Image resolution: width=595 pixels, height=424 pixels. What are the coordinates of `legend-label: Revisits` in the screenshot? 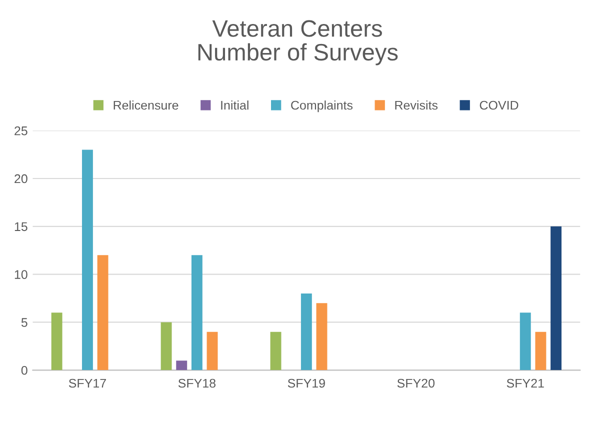 It's located at (416, 105).